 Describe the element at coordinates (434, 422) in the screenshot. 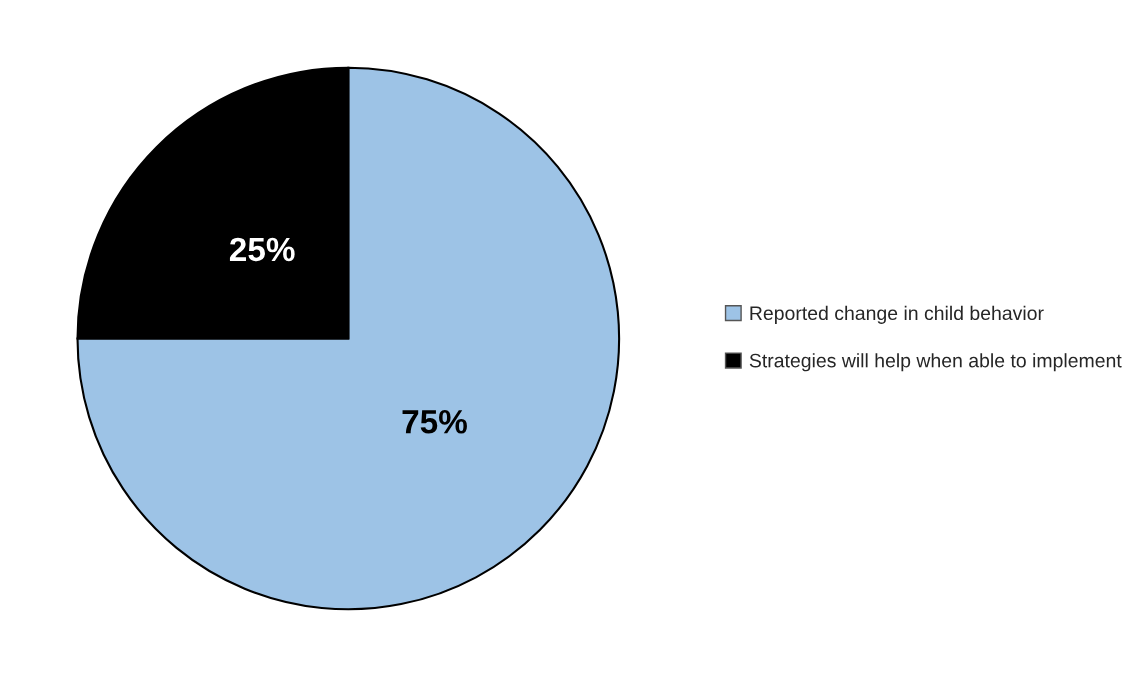

I see `data-label: 75%` at that location.